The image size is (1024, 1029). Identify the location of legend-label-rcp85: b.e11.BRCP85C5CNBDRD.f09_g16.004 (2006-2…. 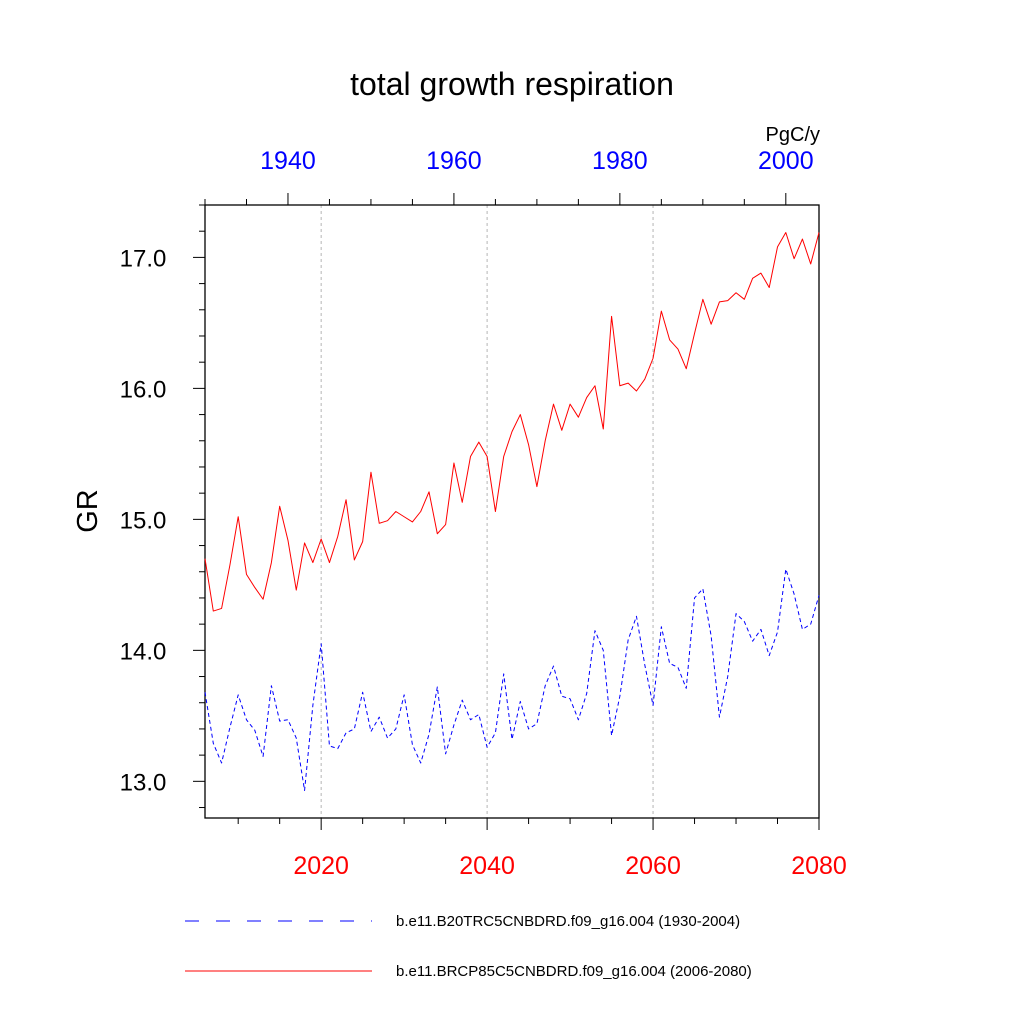
(574, 971).